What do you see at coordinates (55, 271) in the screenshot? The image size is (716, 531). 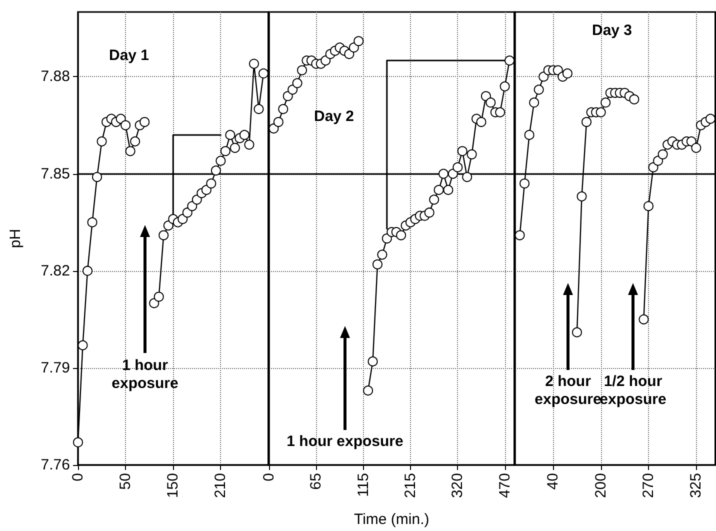 I see `y-tick-label: 7.82` at bounding box center [55, 271].